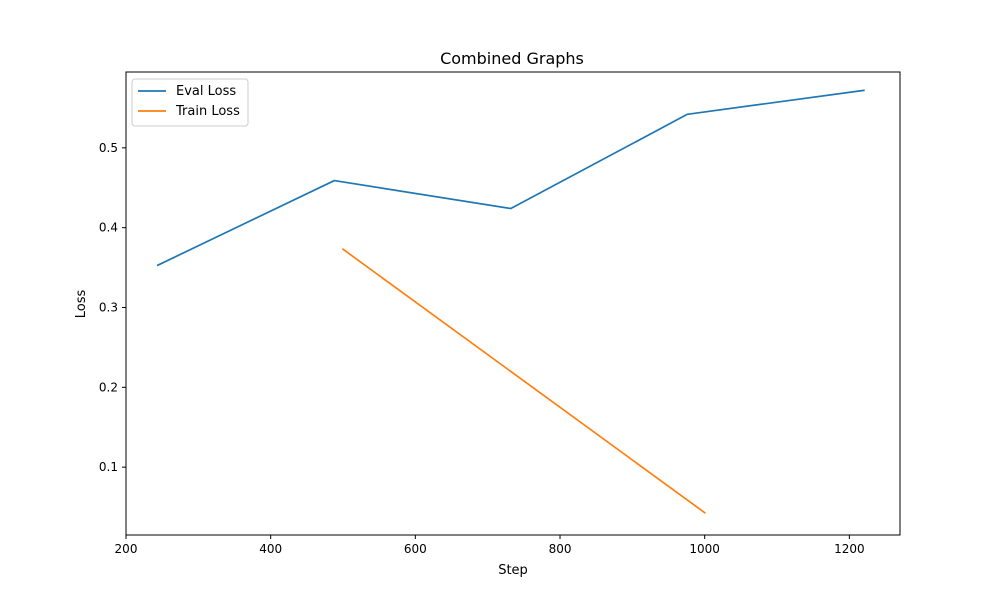 This screenshot has width=1000, height=604. Describe the element at coordinates (108, 228) in the screenshot. I see `y-tick-label: 0.4` at that location.